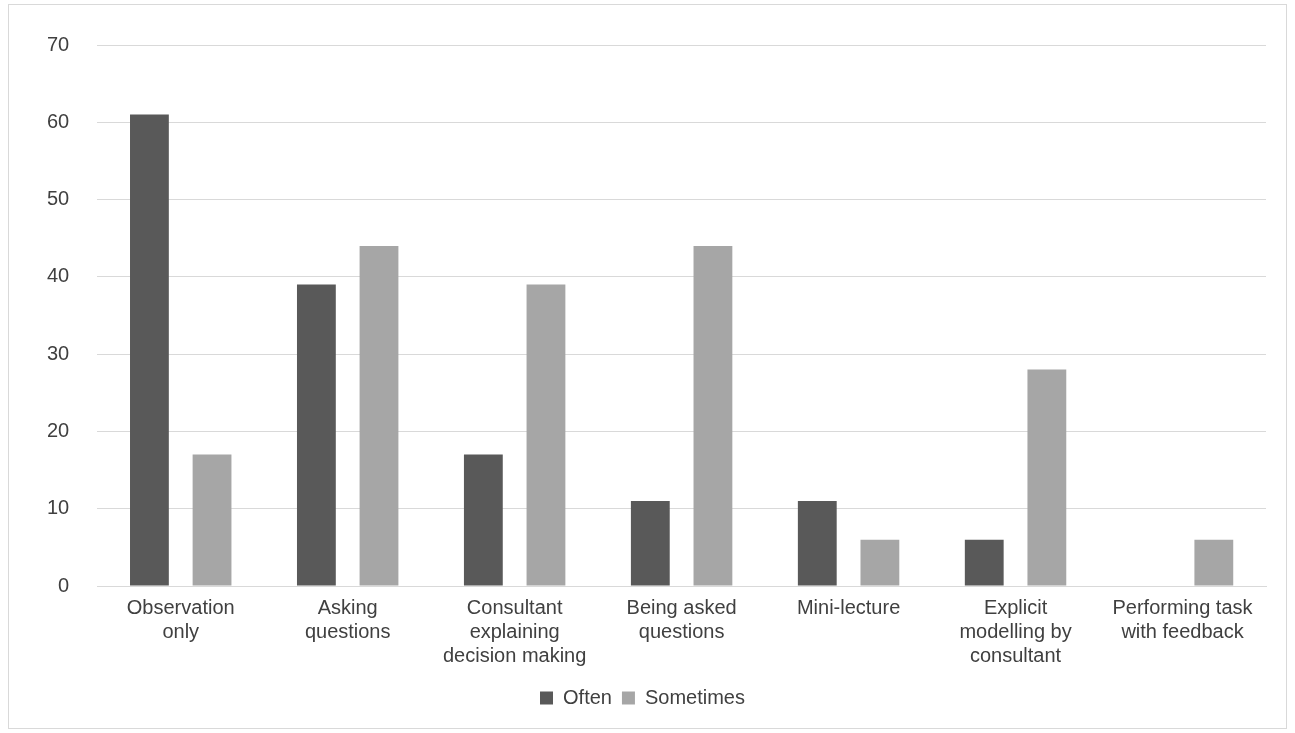 The width and height of the screenshot is (1295, 733). I want to click on y-tick-label: 40, so click(58, 275).